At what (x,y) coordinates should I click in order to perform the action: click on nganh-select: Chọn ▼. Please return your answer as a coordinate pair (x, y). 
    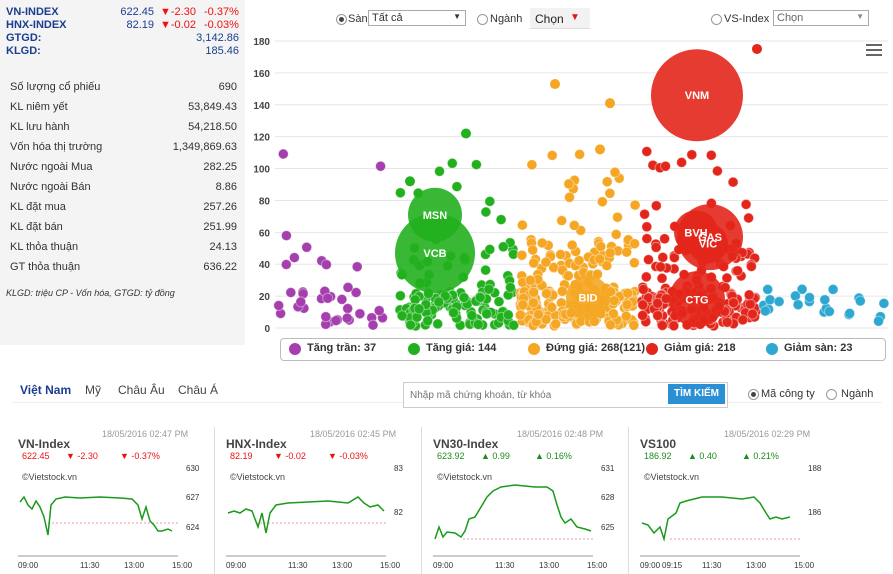
    Looking at the image, I should click on (560, 18).